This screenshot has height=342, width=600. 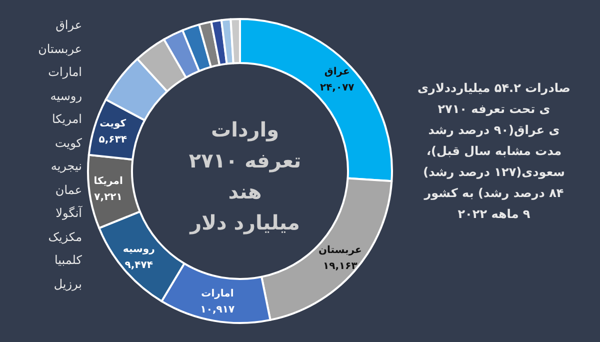 What do you see at coordinates (113, 124) in the screenshot?
I see `slice-label: کویت` at bounding box center [113, 124].